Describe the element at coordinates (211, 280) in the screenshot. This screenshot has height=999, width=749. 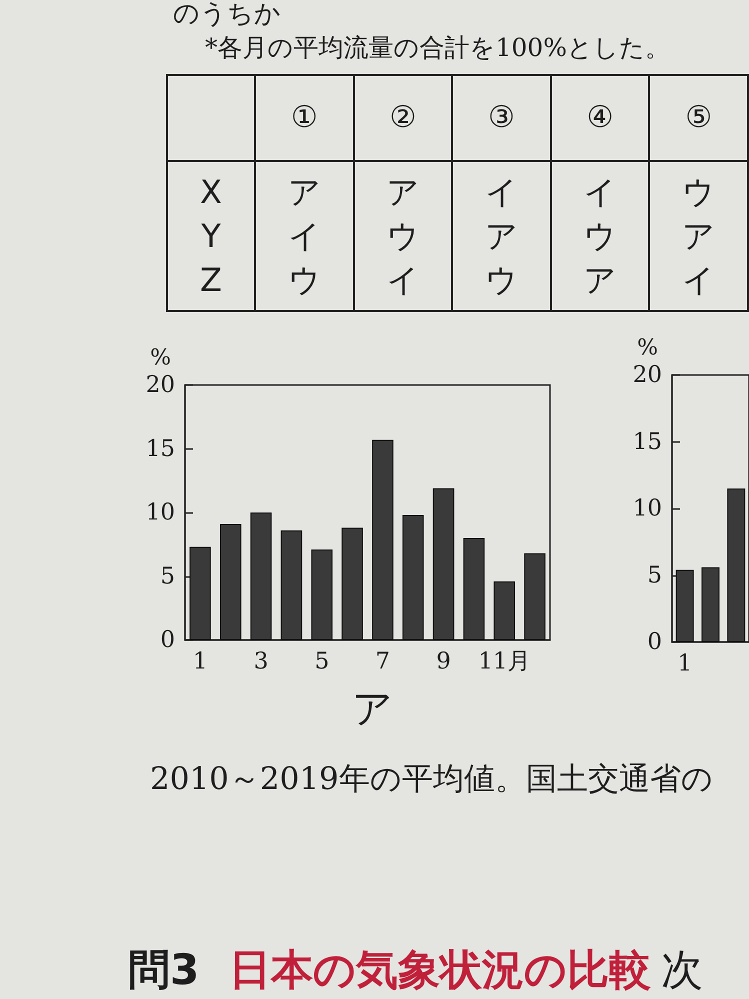
I see `category-label: Z` at that location.